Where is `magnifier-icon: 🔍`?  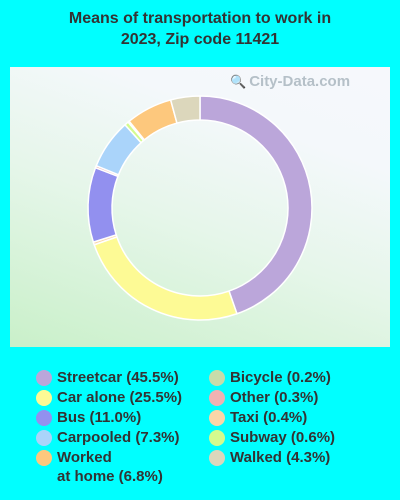 magnifier-icon: 🔍 is located at coordinates (238, 81).